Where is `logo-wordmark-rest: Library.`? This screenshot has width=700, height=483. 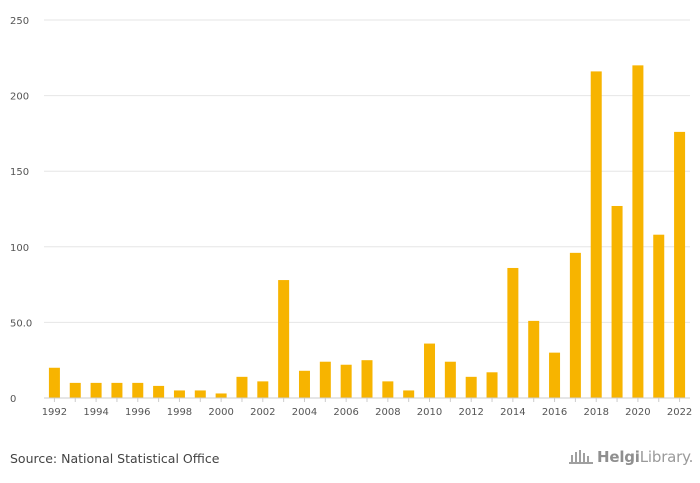
logo-wordmark-rest: Library. is located at coordinates (666, 457).